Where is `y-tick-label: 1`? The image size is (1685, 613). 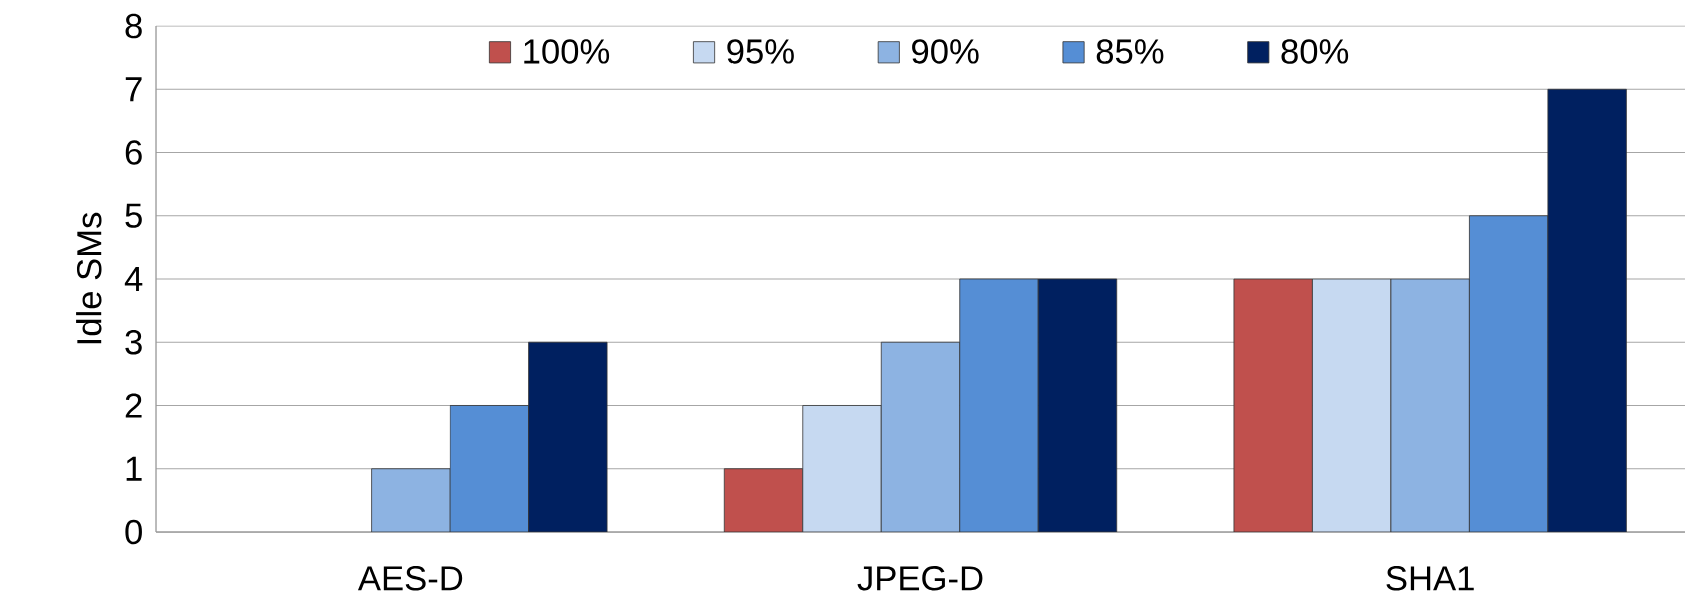 y-tick-label: 1 is located at coordinates (134, 468).